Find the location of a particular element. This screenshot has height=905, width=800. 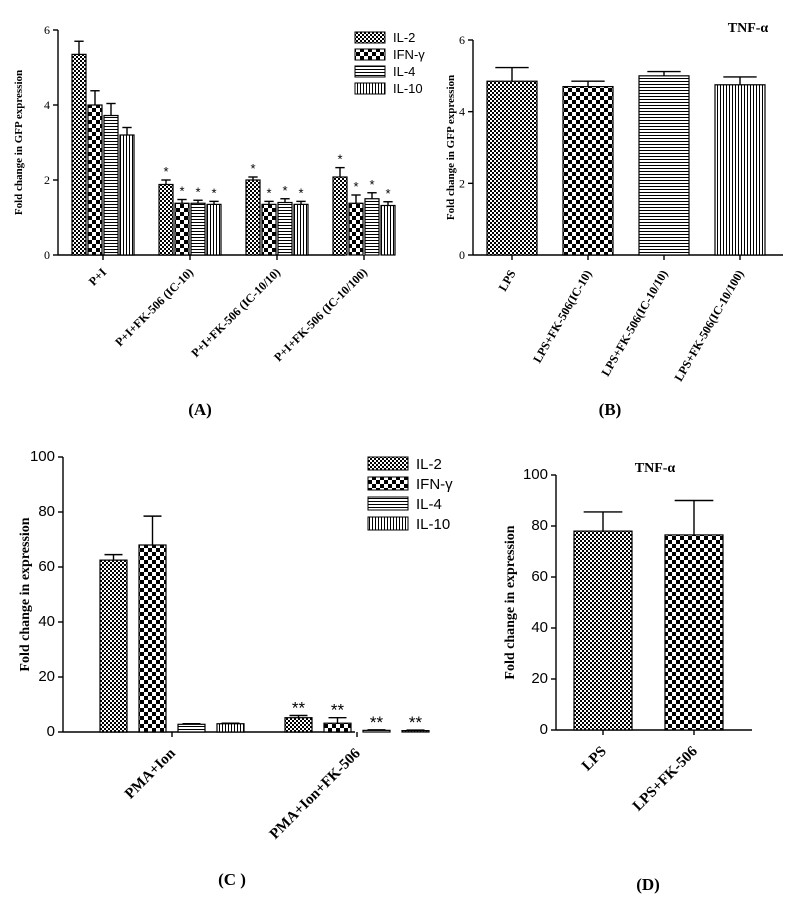

x-tick-label: LPS+FK-506 is located at coordinates (665, 778).